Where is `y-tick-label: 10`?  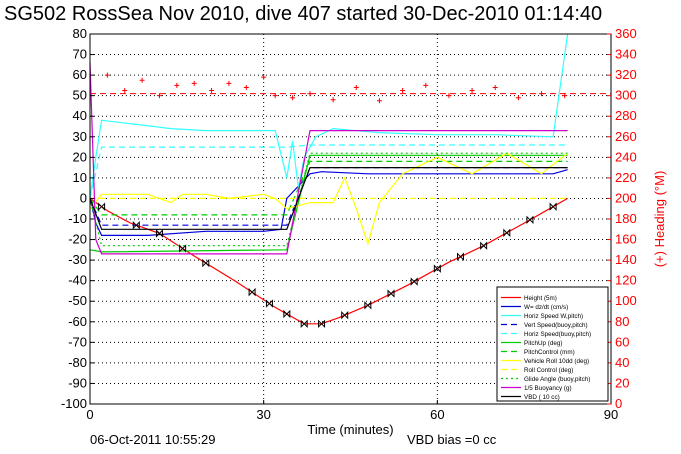 y-tick-label: 10 is located at coordinates (80, 177).